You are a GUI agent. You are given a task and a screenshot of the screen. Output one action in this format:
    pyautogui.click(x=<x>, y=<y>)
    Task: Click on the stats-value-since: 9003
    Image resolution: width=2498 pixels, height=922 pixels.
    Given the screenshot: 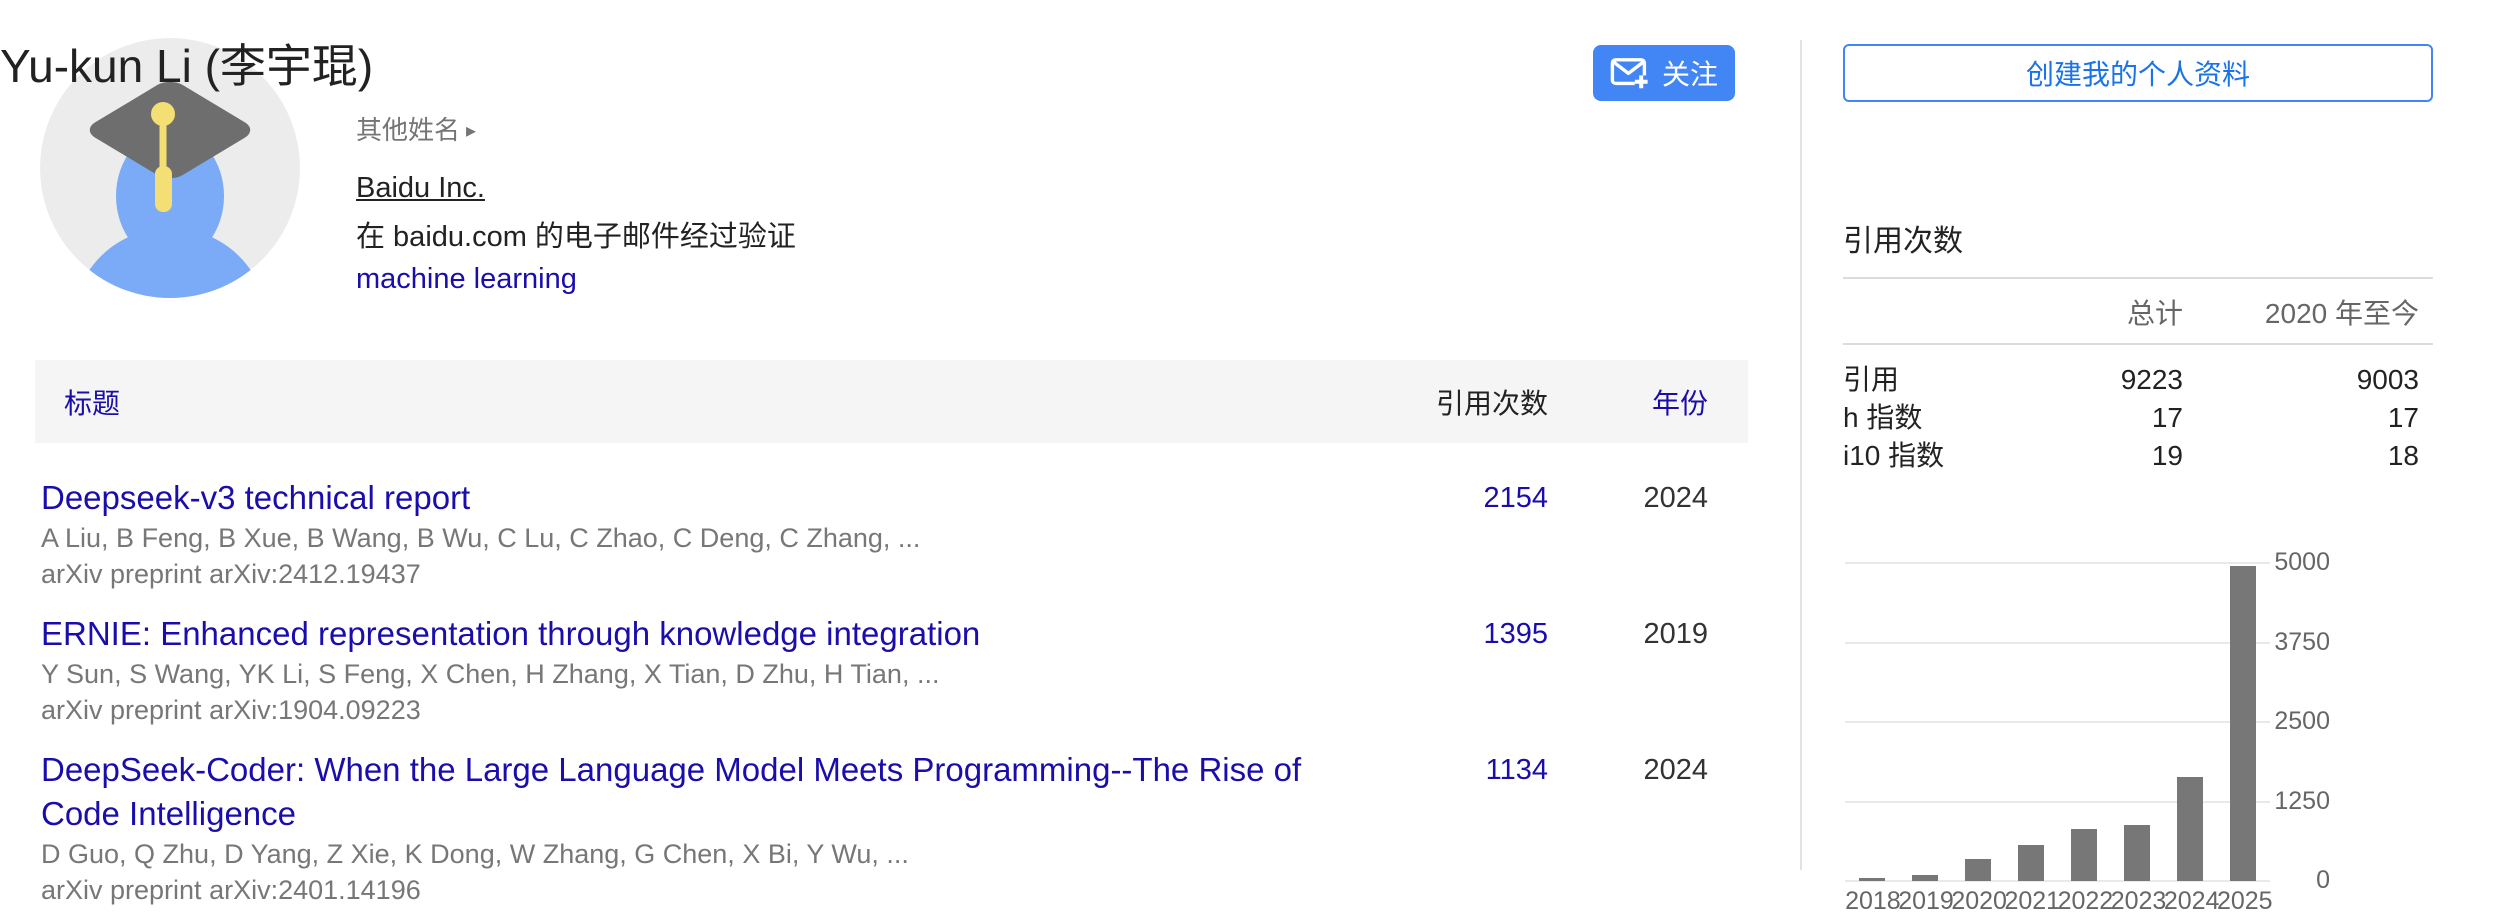 What is the action you would take?
    pyautogui.click(x=2387, y=379)
    